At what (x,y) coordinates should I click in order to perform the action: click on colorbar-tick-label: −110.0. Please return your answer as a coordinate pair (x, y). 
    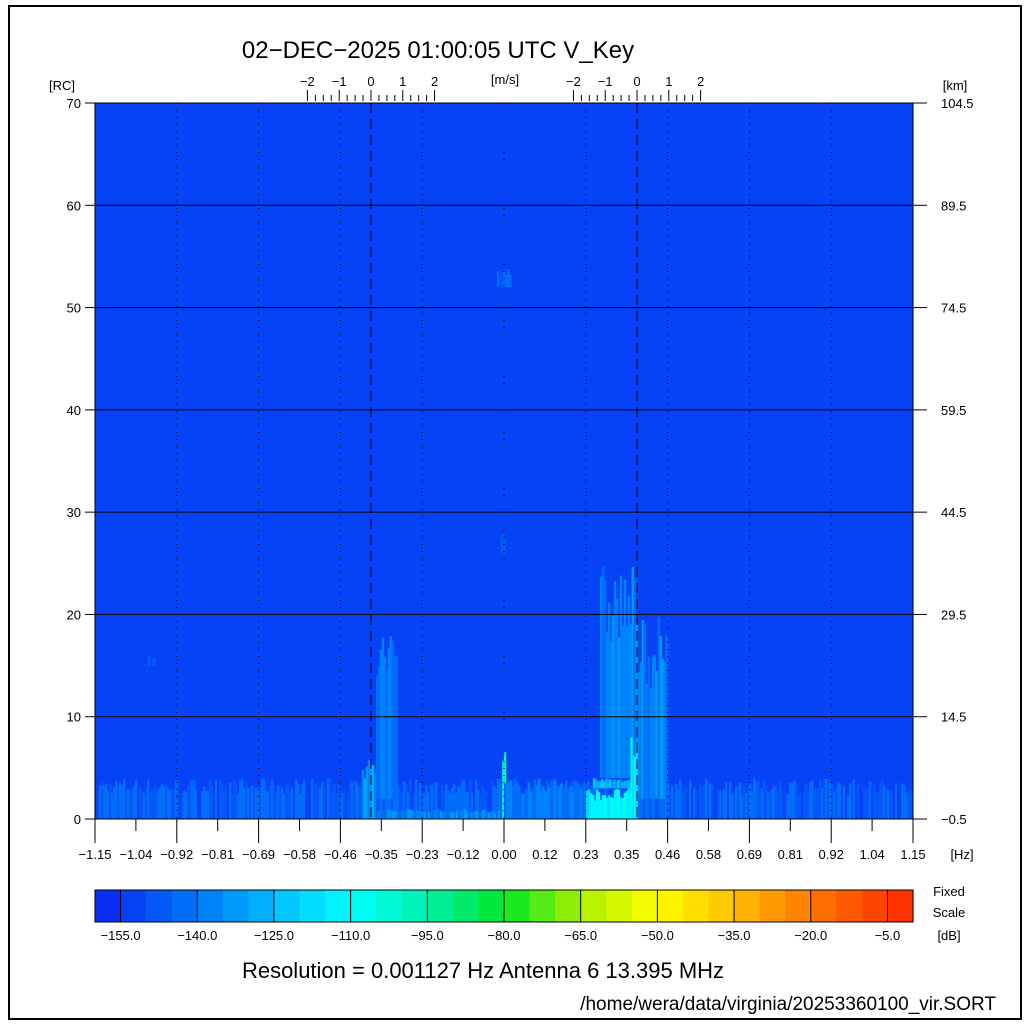
    Looking at the image, I should click on (350, 935).